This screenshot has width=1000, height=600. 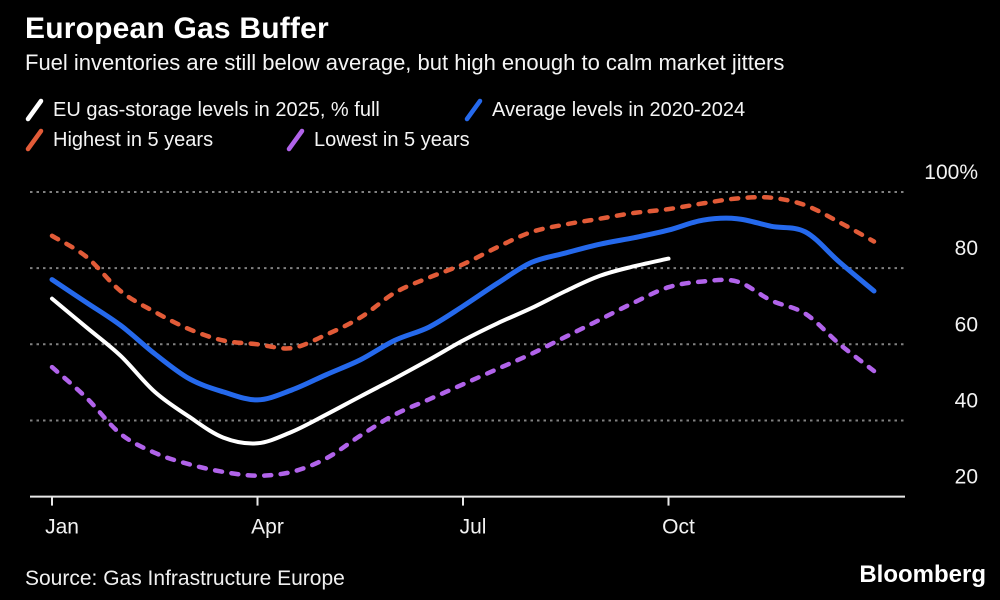 I want to click on purple-slash-swatch-icon, so click(x=296, y=140).